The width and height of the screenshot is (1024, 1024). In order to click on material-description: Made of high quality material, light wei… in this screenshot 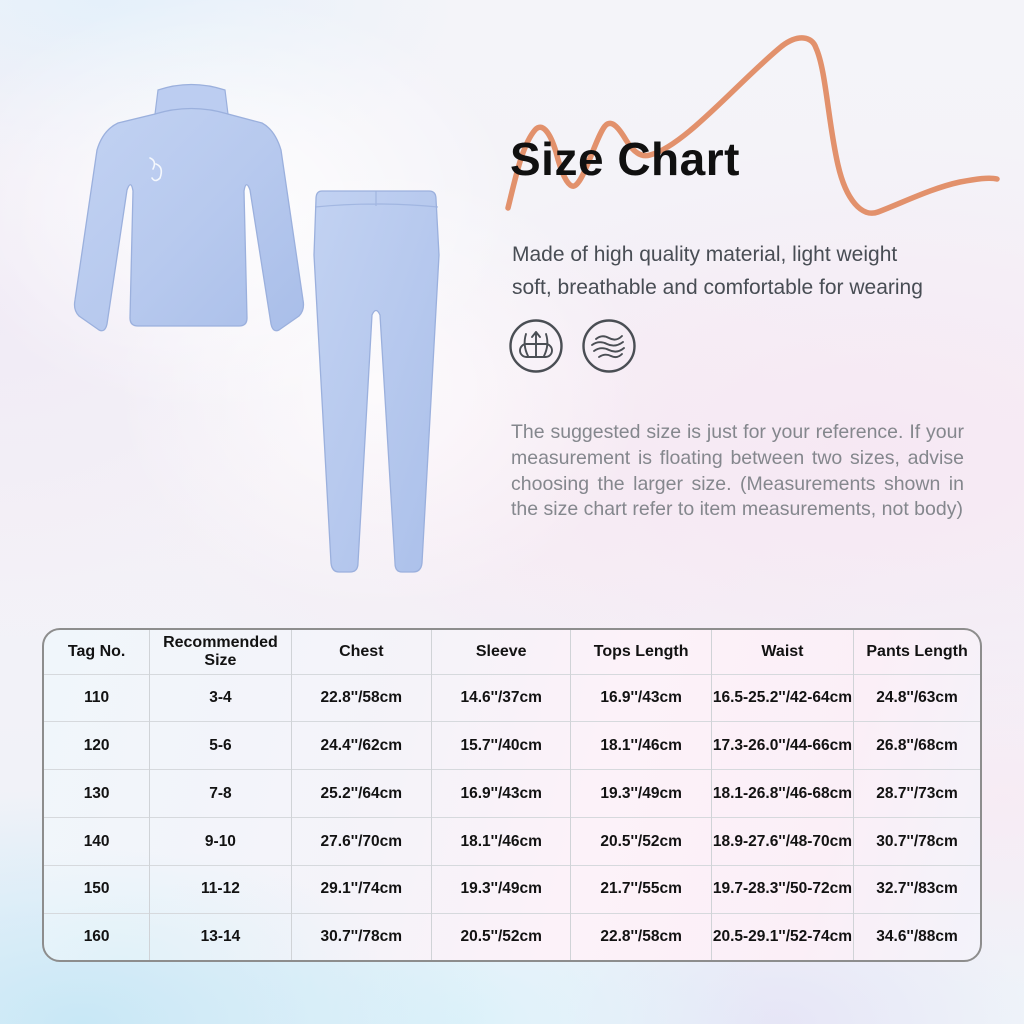, I will do `click(717, 271)`.